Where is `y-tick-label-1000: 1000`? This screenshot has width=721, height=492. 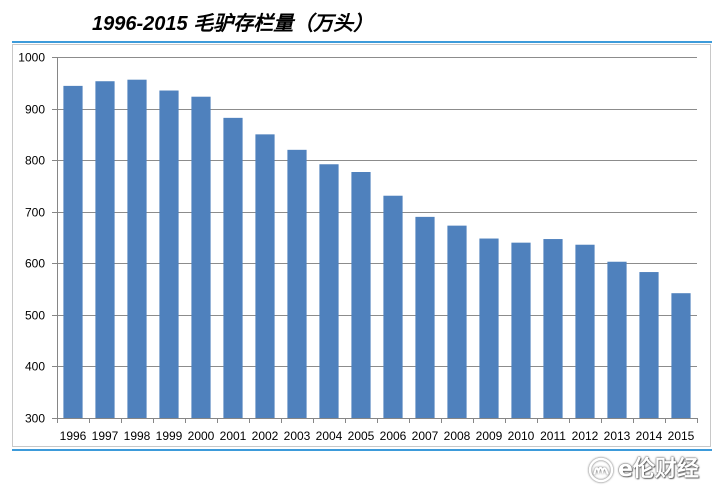
y-tick-label-1000: 1000 is located at coordinates (31, 58).